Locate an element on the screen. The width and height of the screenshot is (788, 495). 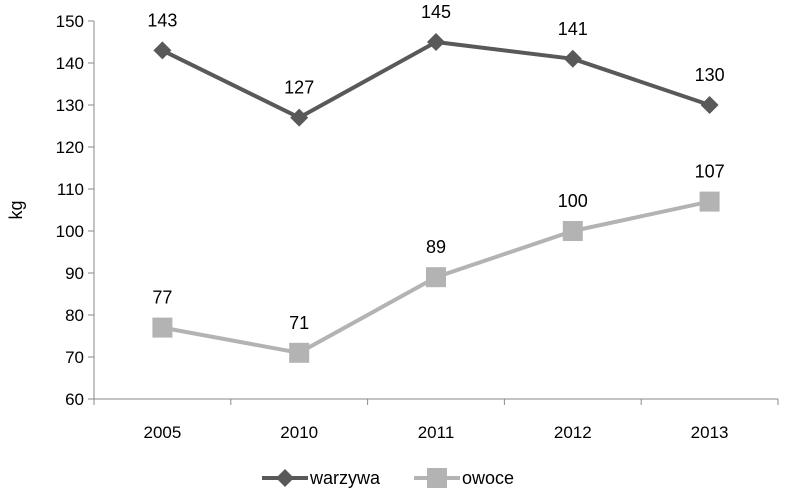
y-axis: 60 70 80 90 100 110 120 130 140 150 is located at coordinates (75, 210).